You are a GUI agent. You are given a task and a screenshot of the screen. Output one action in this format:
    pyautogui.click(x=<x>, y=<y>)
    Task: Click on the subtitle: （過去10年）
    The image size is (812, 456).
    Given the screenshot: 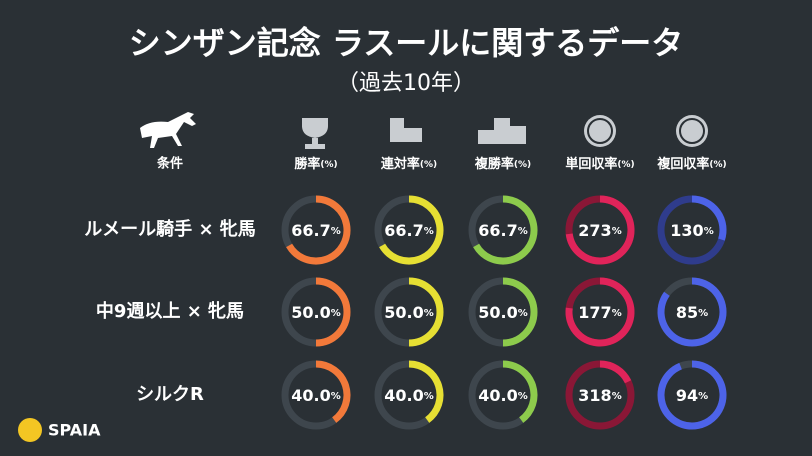 What is the action you would take?
    pyautogui.click(x=406, y=83)
    